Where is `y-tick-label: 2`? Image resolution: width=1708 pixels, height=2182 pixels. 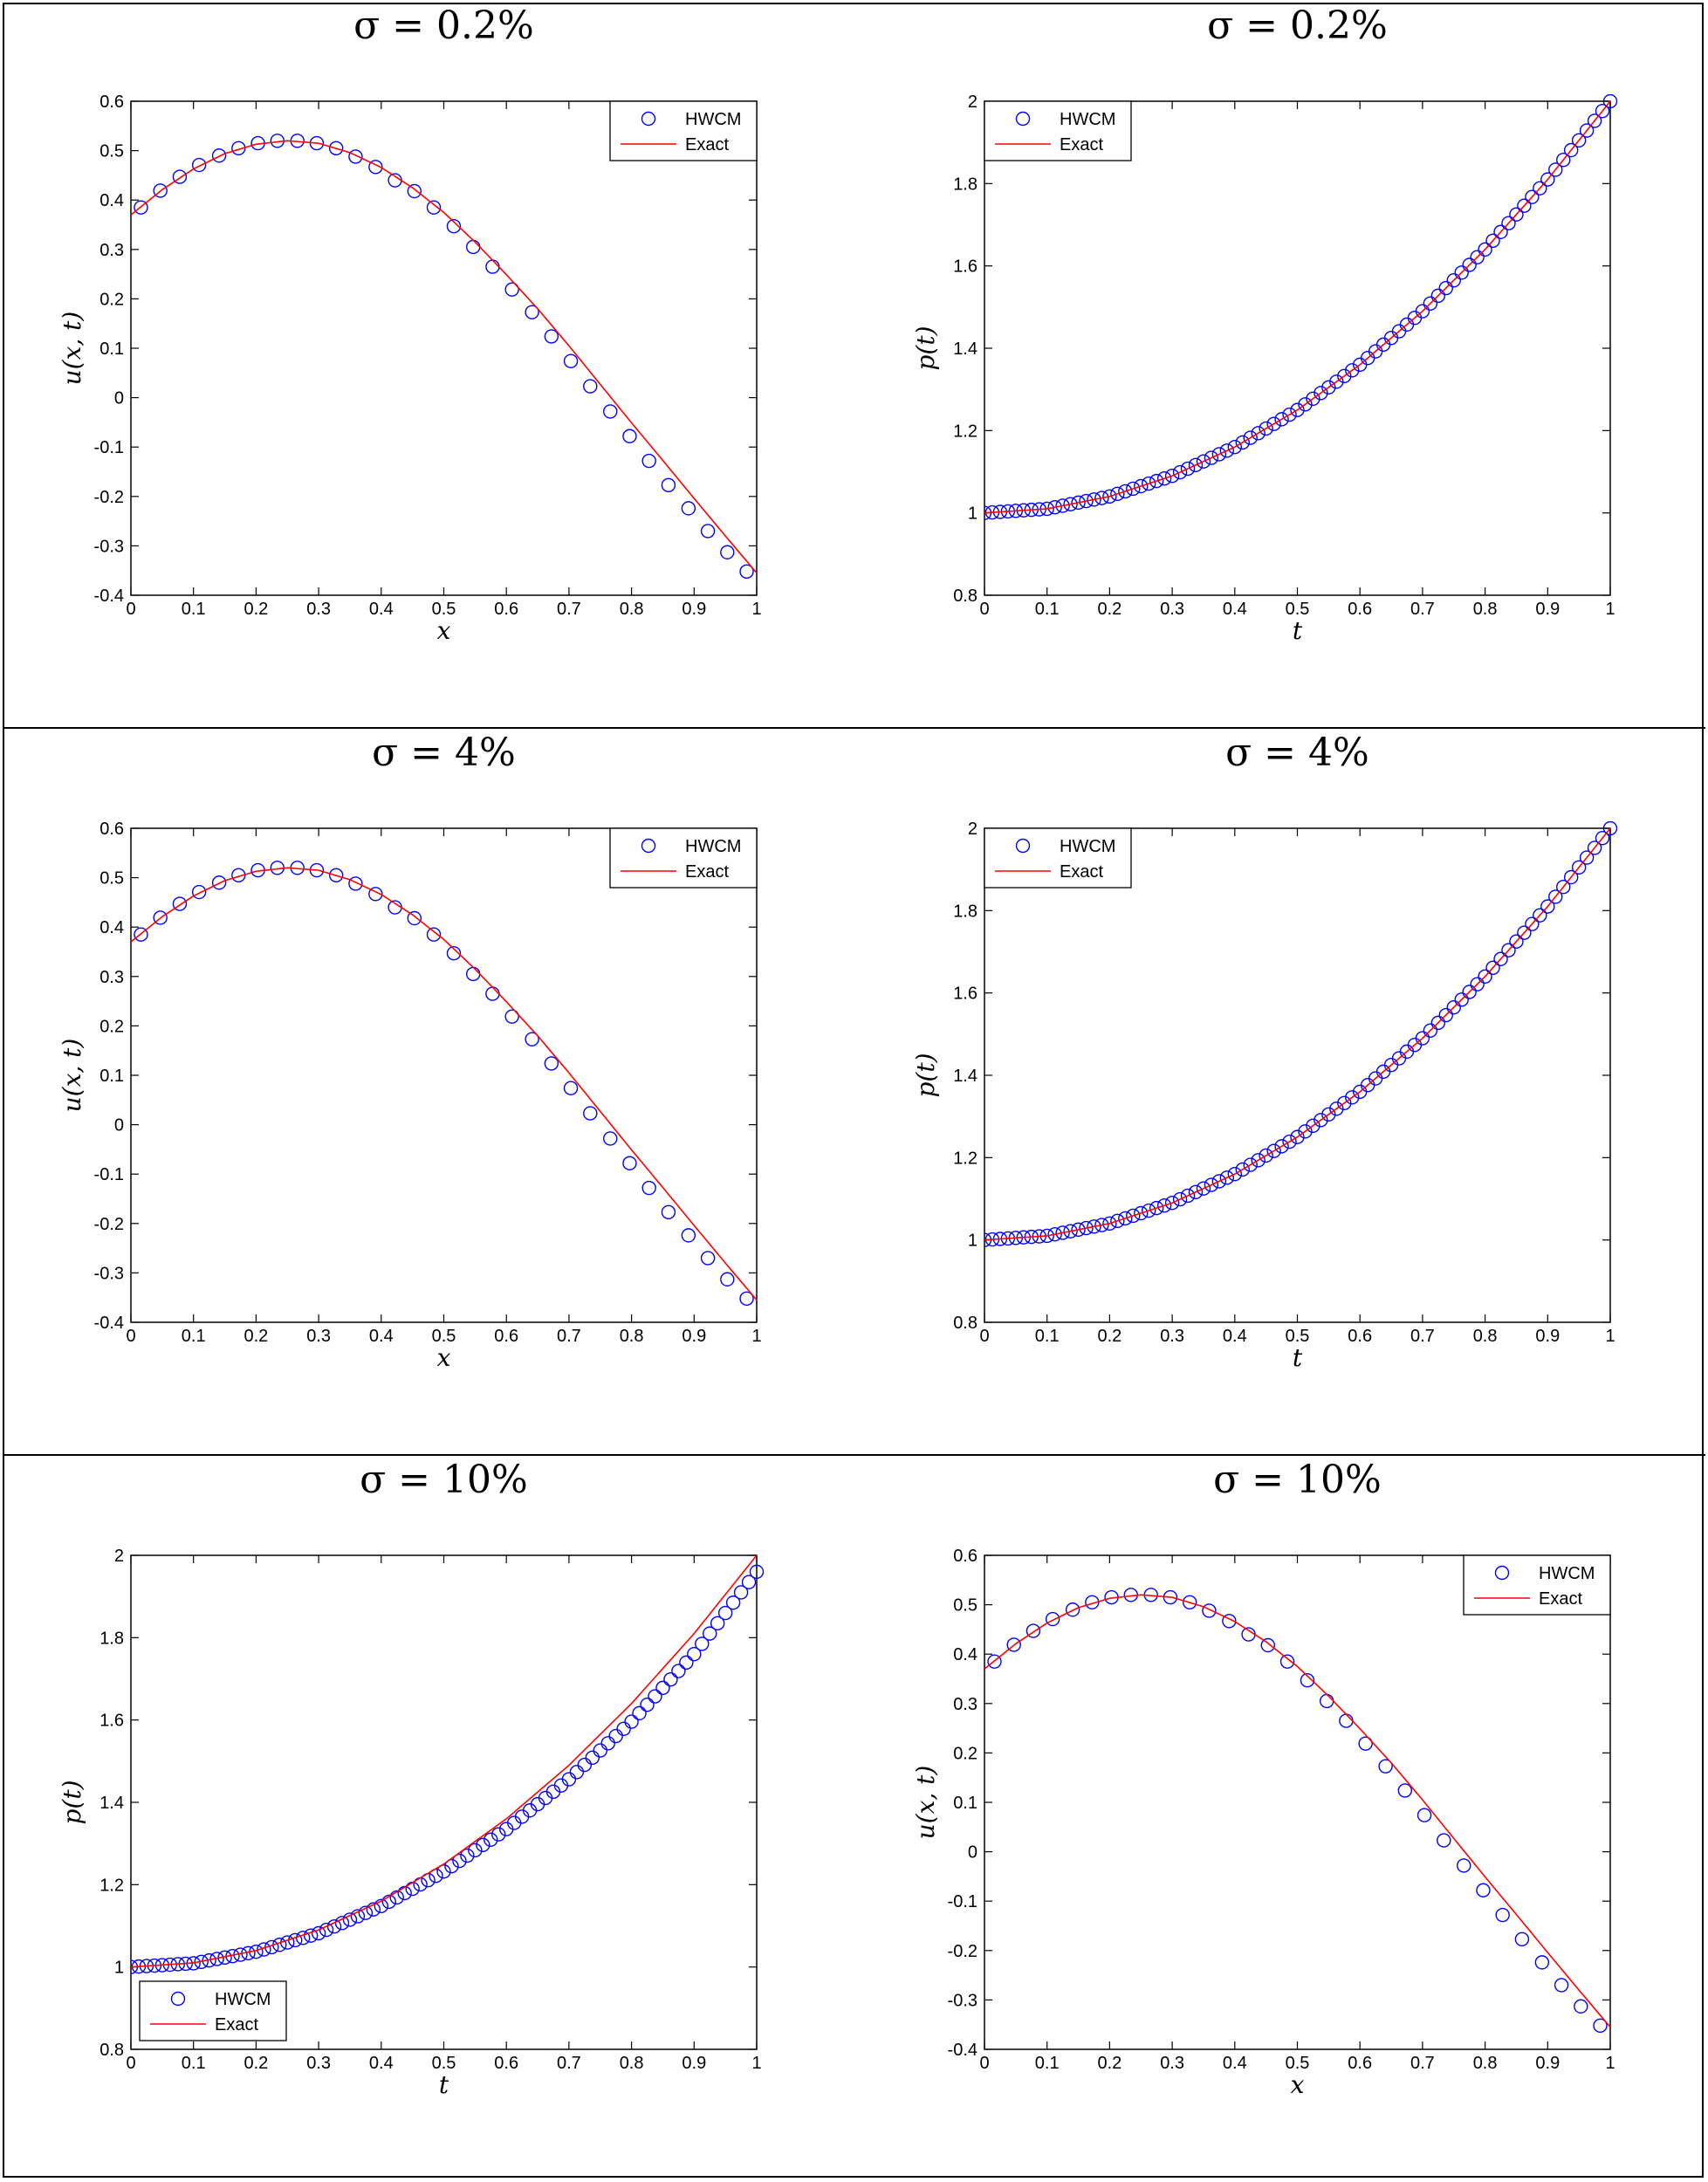
y-tick-label: 2 is located at coordinates (972, 829).